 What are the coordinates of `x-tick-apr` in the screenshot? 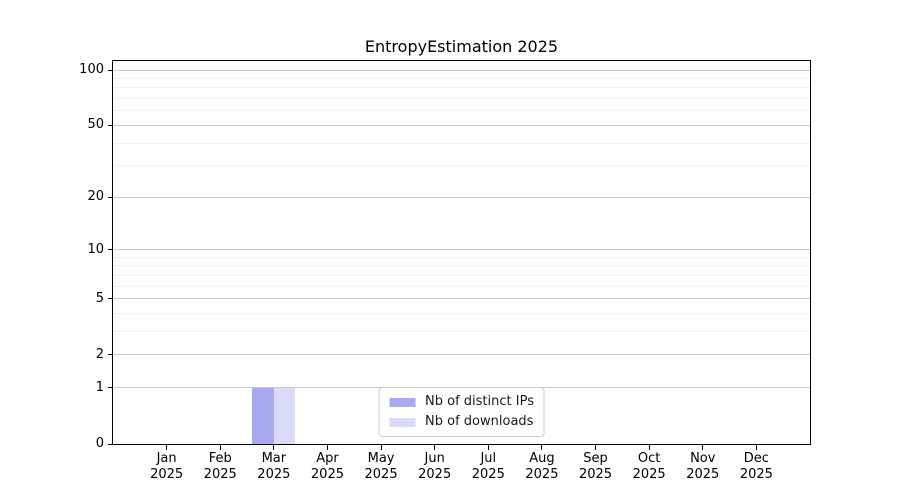 It's located at (327, 447).